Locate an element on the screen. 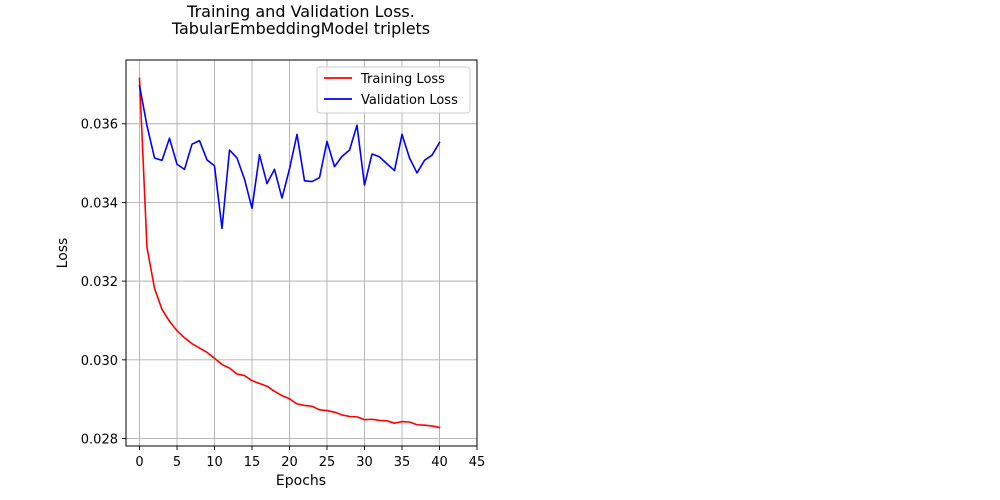  series-line-validation-loss is located at coordinates (289, 157).